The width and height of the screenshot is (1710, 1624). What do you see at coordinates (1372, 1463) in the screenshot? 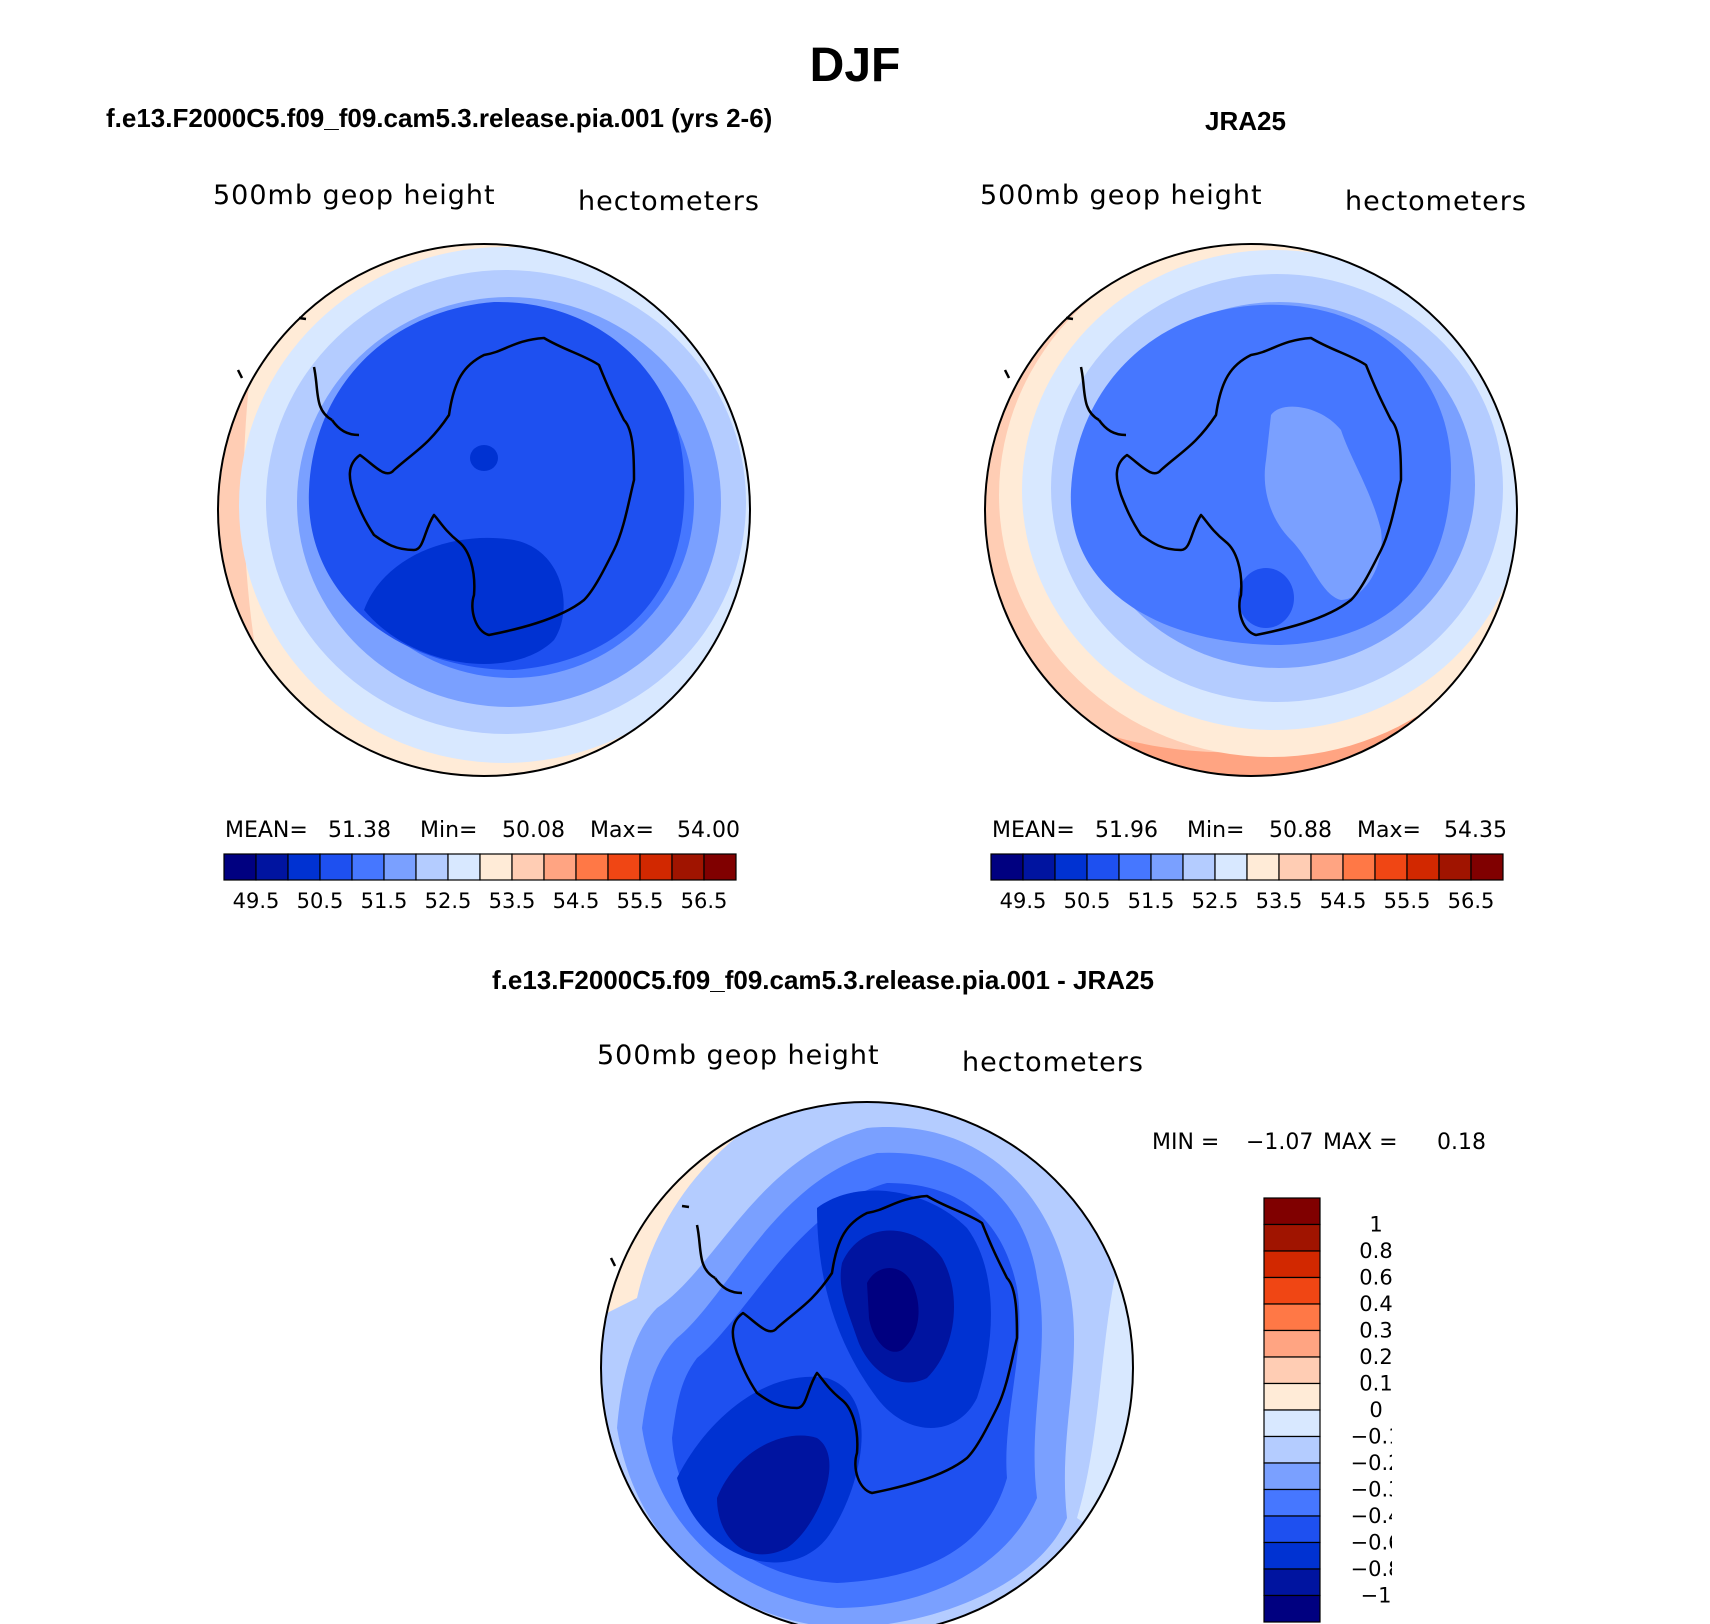
I see `colorbar-tick-label: −0.2` at bounding box center [1372, 1463].